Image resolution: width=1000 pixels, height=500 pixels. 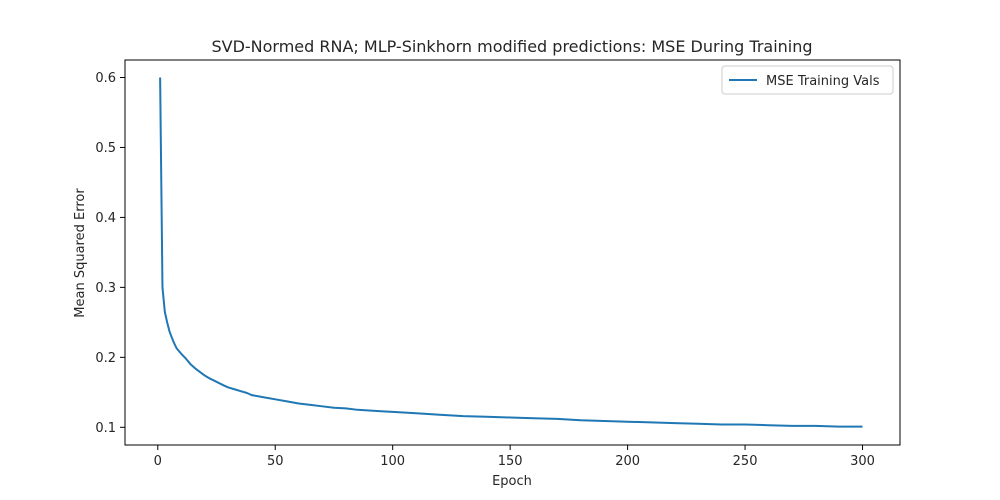 I want to click on y-tick-label: 0.2, so click(x=105, y=358).